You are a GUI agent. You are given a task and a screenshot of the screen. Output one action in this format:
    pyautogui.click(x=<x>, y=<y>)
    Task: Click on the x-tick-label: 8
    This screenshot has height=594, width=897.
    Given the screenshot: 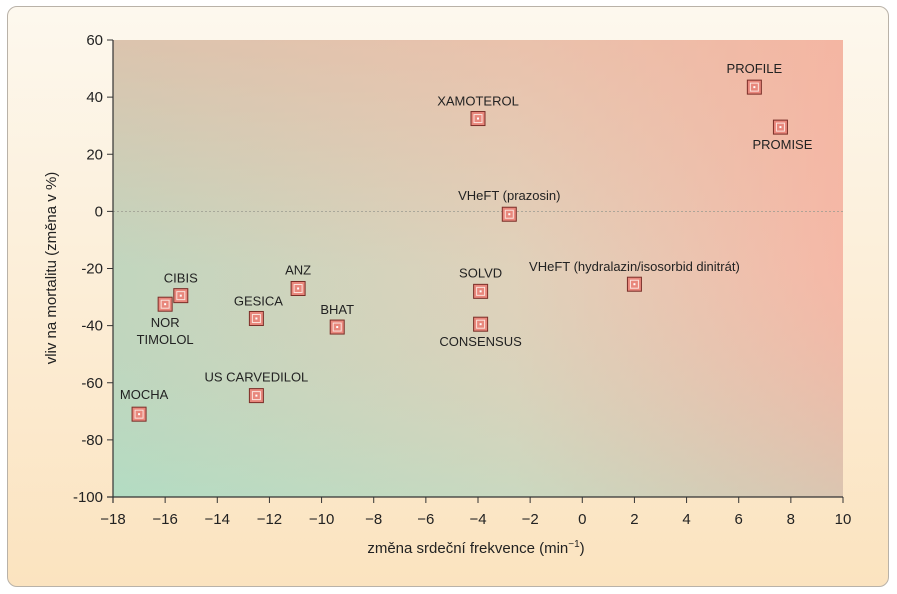 What is the action you would take?
    pyautogui.click(x=791, y=519)
    